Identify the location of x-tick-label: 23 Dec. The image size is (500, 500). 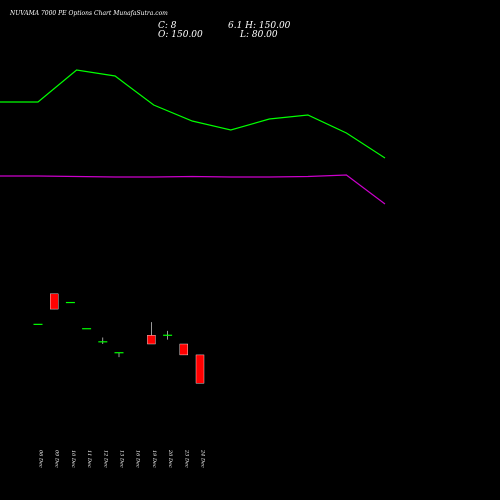
(186, 458).